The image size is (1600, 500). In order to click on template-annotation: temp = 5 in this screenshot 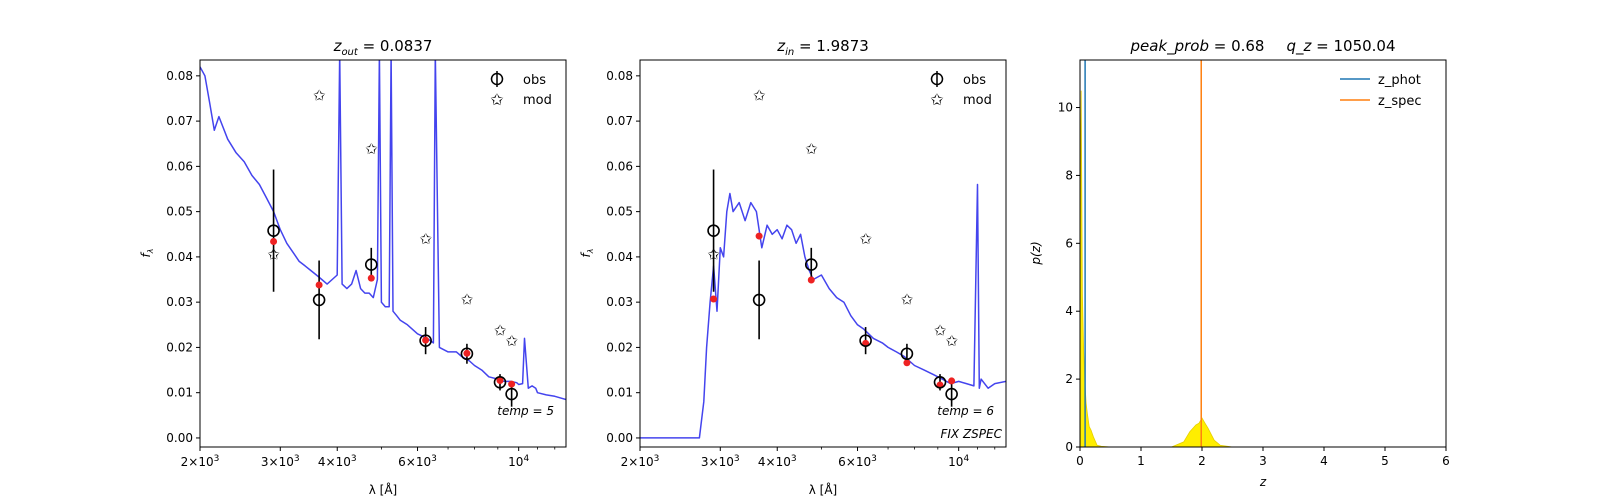, I will do `click(525, 411)`.